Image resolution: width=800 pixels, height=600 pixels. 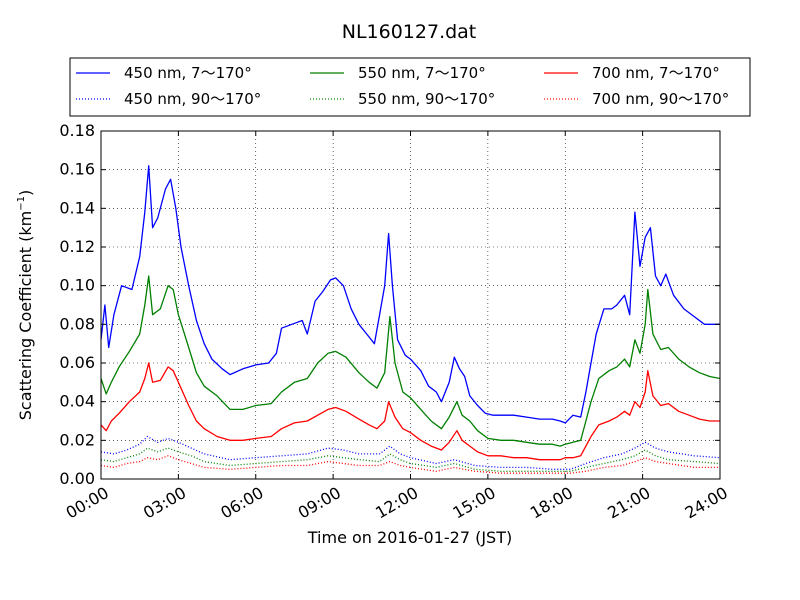 What do you see at coordinates (77, 285) in the screenshot?
I see `y-tick-label: 0.10` at bounding box center [77, 285].